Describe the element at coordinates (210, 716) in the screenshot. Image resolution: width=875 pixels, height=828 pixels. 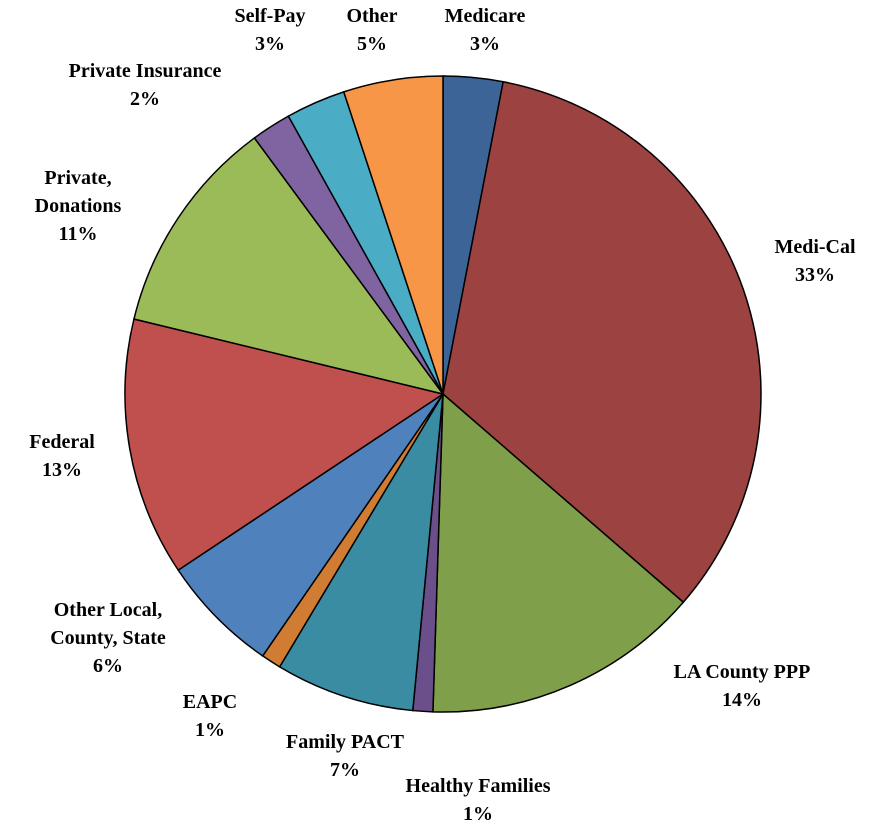
I see `slice-label: EAPC 1%` at that location.